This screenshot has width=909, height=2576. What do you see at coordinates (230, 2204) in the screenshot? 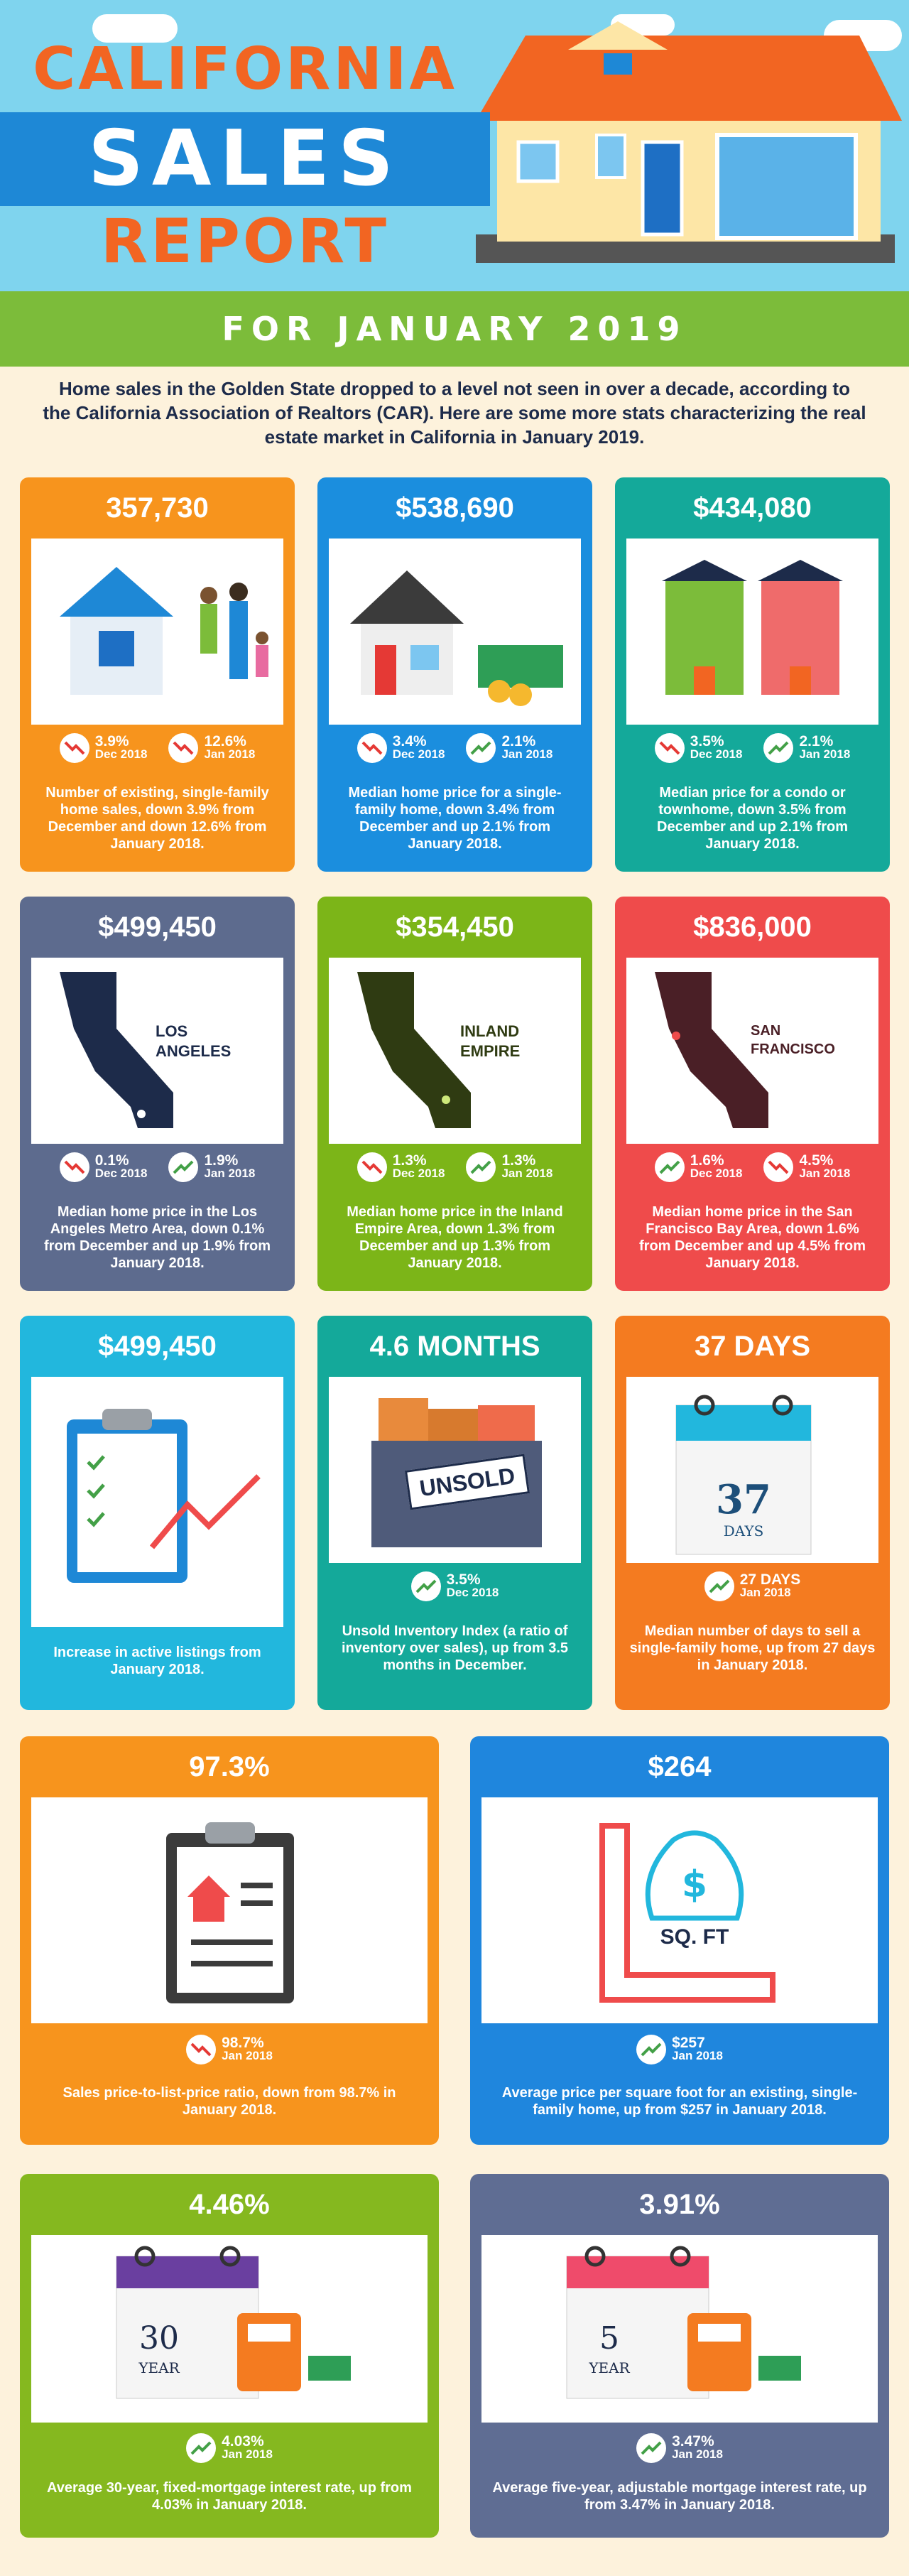
I see `card-value: 4.46%` at bounding box center [230, 2204].